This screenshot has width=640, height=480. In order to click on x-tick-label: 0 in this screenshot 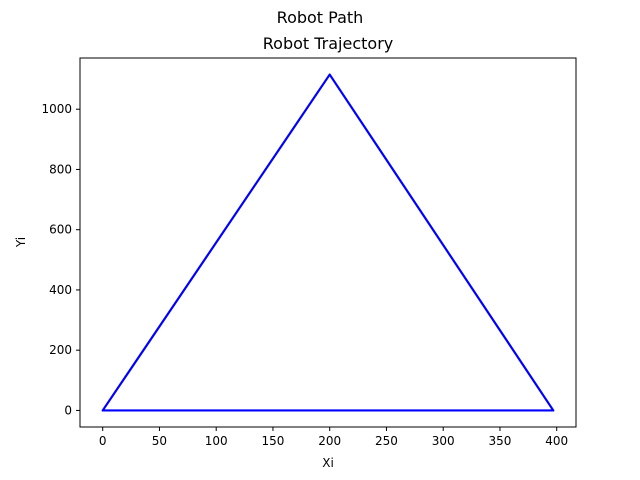, I will do `click(103, 441)`.